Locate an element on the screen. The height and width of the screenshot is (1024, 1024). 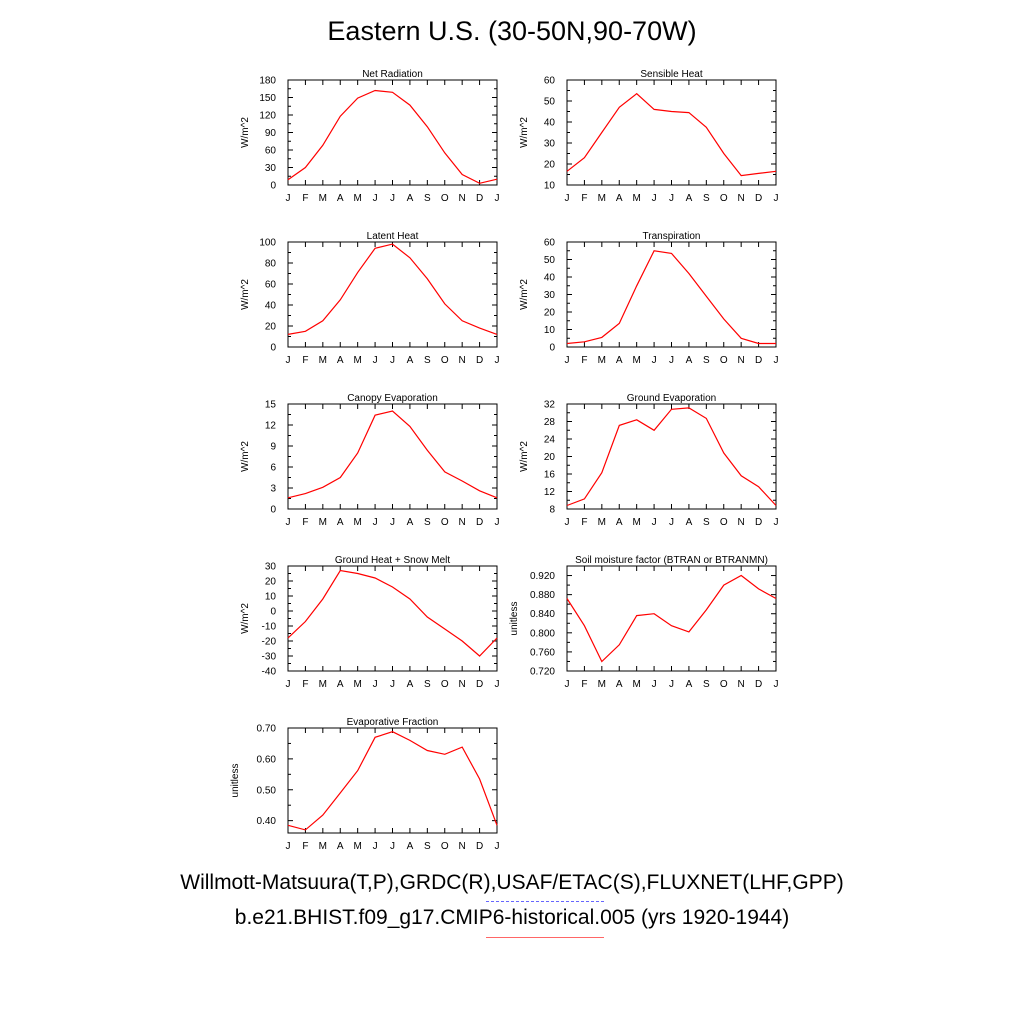
y-tick-label: 50 is located at coordinates (550, 260).